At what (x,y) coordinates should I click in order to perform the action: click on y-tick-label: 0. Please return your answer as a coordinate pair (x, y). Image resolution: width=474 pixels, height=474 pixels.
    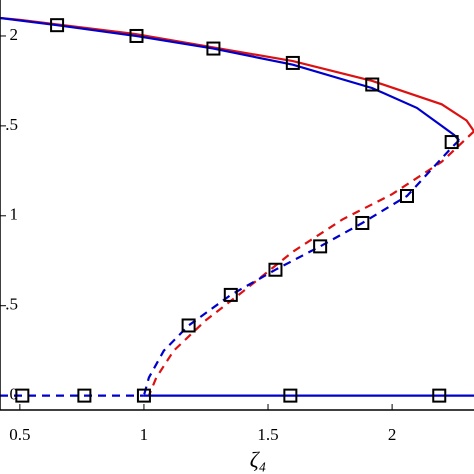
    Looking at the image, I should click on (14, 394).